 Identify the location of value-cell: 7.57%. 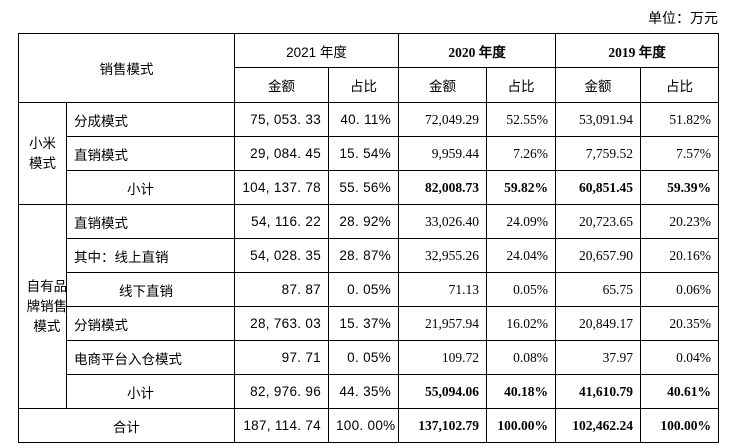
(680, 153).